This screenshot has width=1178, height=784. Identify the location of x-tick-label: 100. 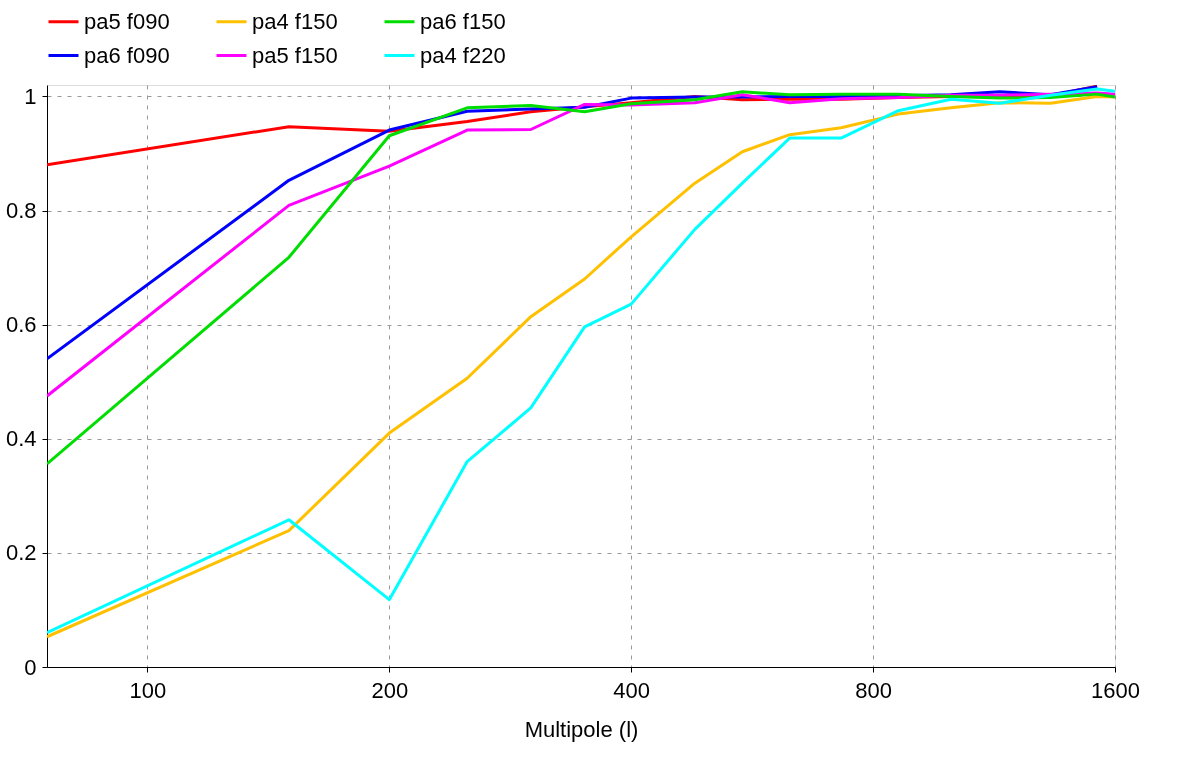
(148, 690).